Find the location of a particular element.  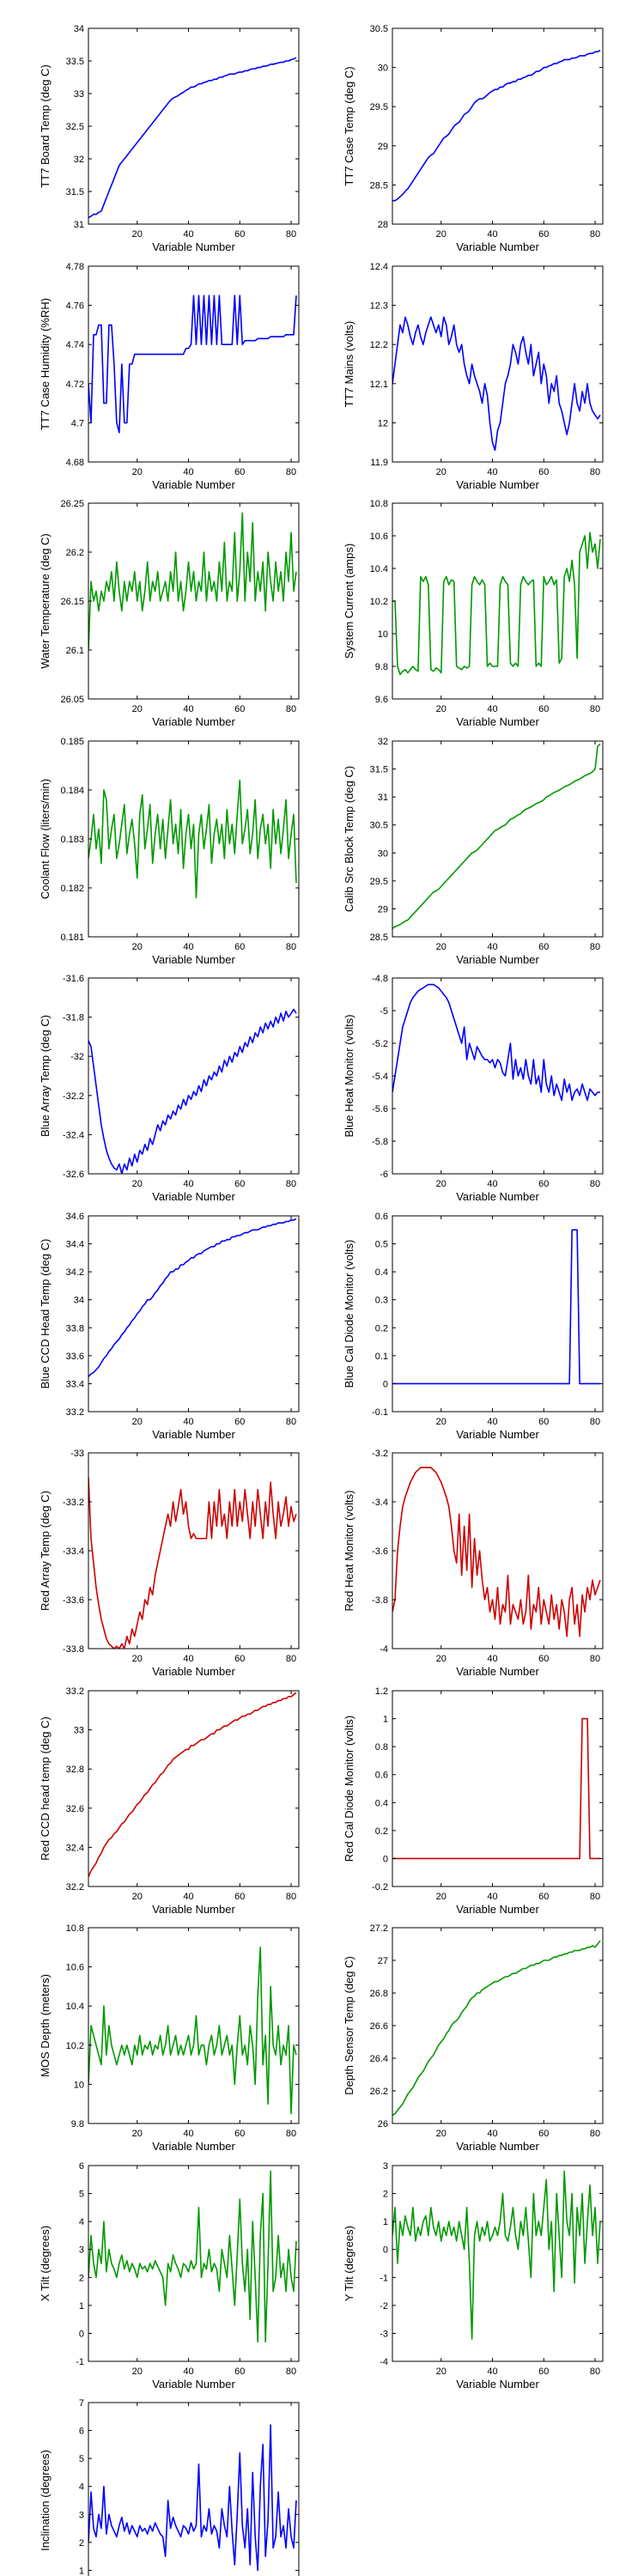

chart-19-ytick-label: 6 is located at coordinates (82, 2166).